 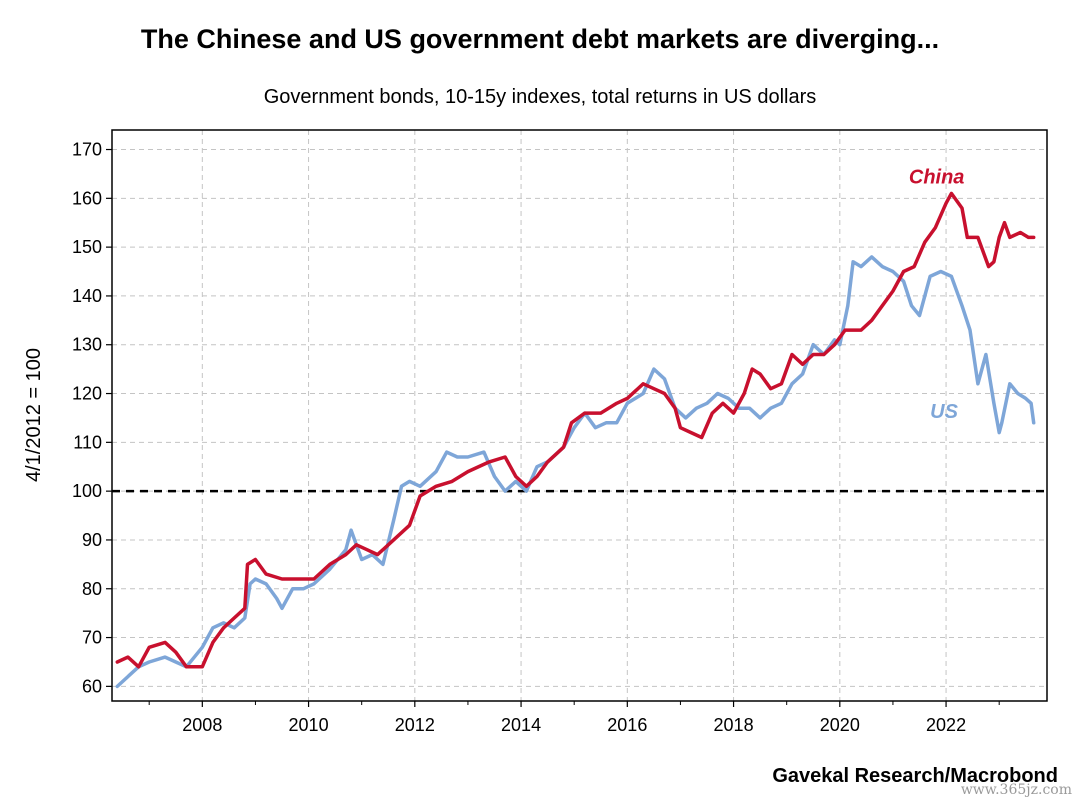 I want to click on x-tick-label-2014: 2014, so click(x=521, y=725).